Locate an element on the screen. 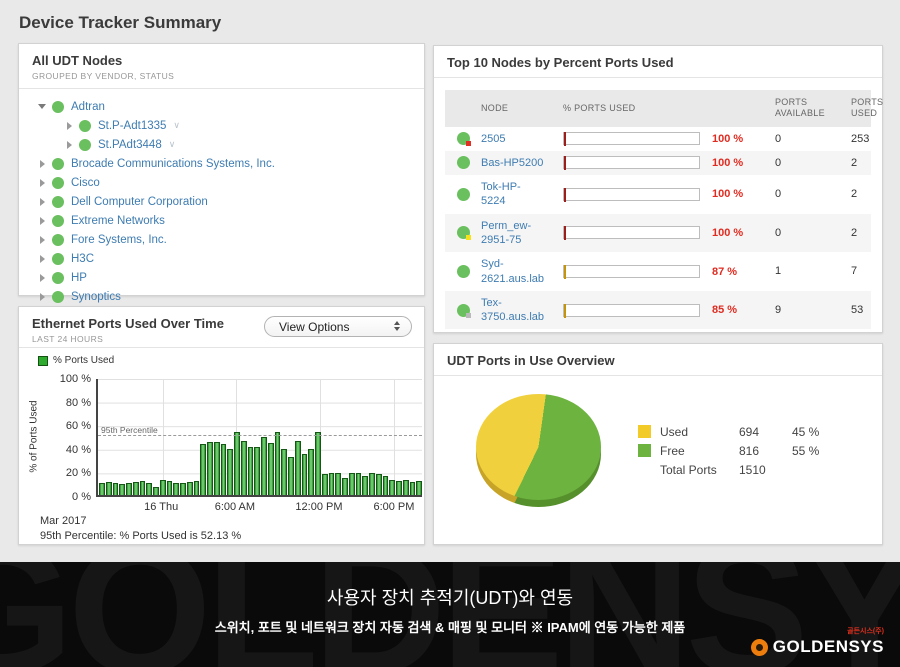 The height and width of the screenshot is (667, 900). tree-item-label: Dell Computer Corporation is located at coordinates (139, 201).